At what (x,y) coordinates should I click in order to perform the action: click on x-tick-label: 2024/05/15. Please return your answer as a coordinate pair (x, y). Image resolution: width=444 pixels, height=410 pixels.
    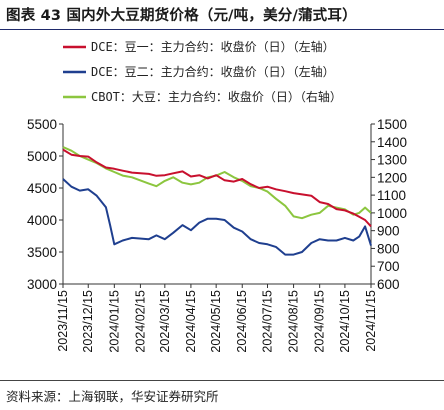
    Looking at the image, I should click on (216, 321).